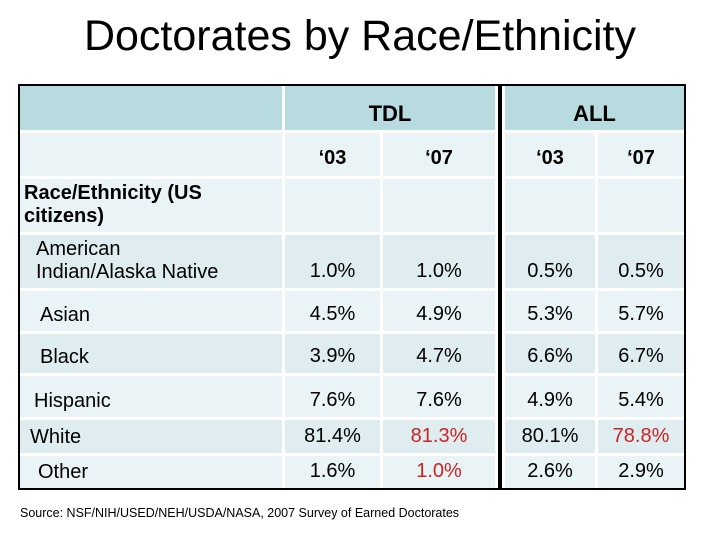  What do you see at coordinates (151, 472) in the screenshot?
I see `row-label-other: Other` at bounding box center [151, 472].